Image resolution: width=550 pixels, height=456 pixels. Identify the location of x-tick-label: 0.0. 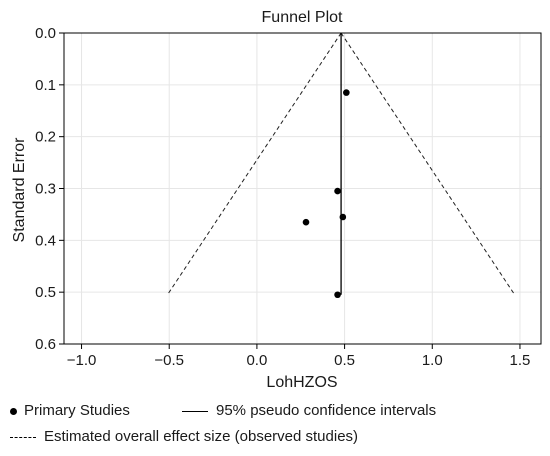
(256, 360).